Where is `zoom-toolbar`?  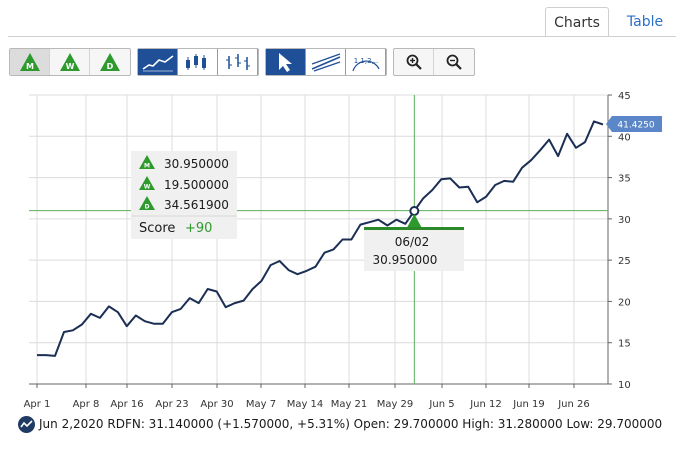 zoom-toolbar is located at coordinates (434, 62).